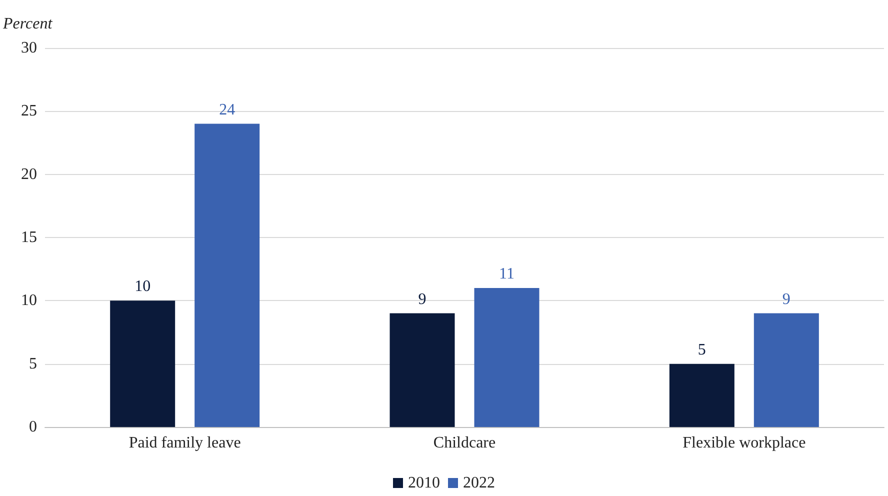 This screenshot has height=496, width=888. I want to click on y-tick-label: 0, so click(33, 427).